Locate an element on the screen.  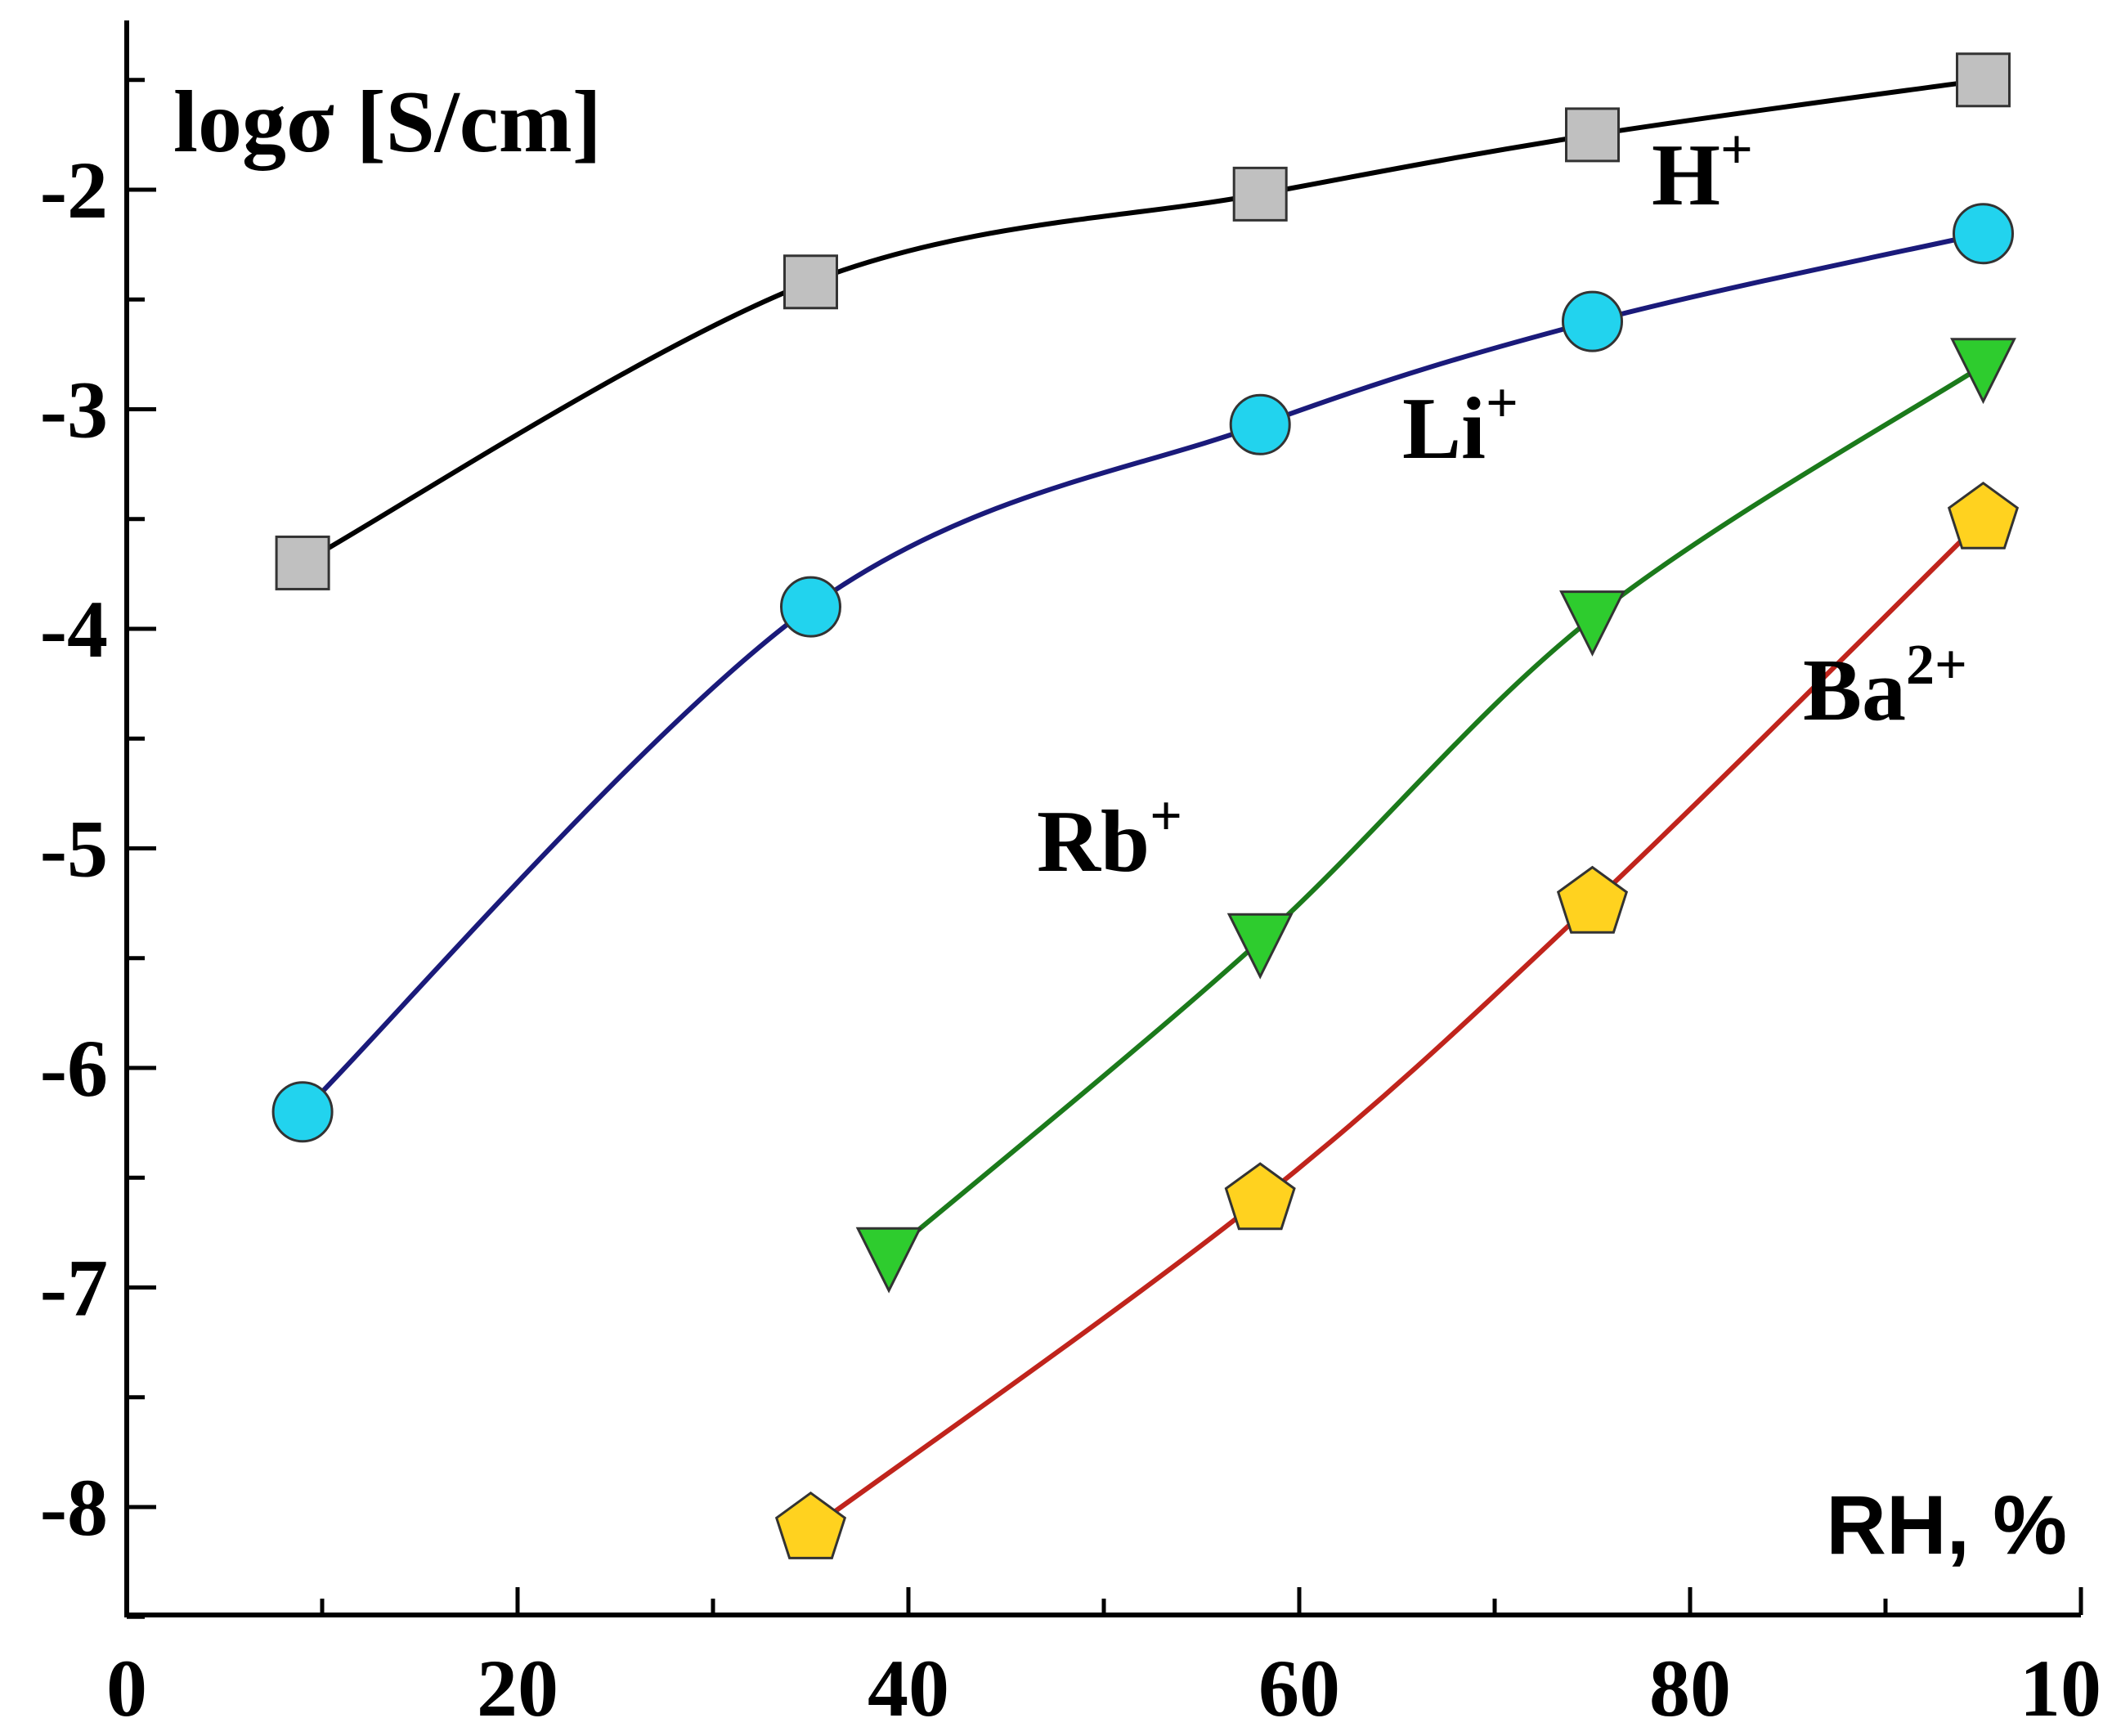
series-label-ba: Ba2+ is located at coordinates (1885, 686).